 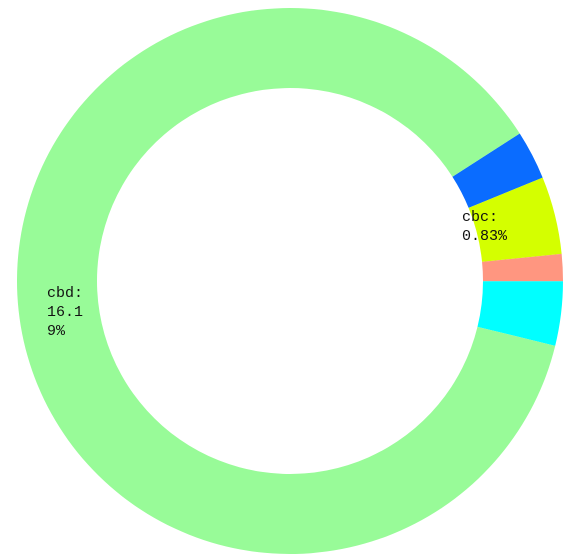 What do you see at coordinates (65, 312) in the screenshot?
I see `slice-label: cbd: 16.19%` at bounding box center [65, 312].